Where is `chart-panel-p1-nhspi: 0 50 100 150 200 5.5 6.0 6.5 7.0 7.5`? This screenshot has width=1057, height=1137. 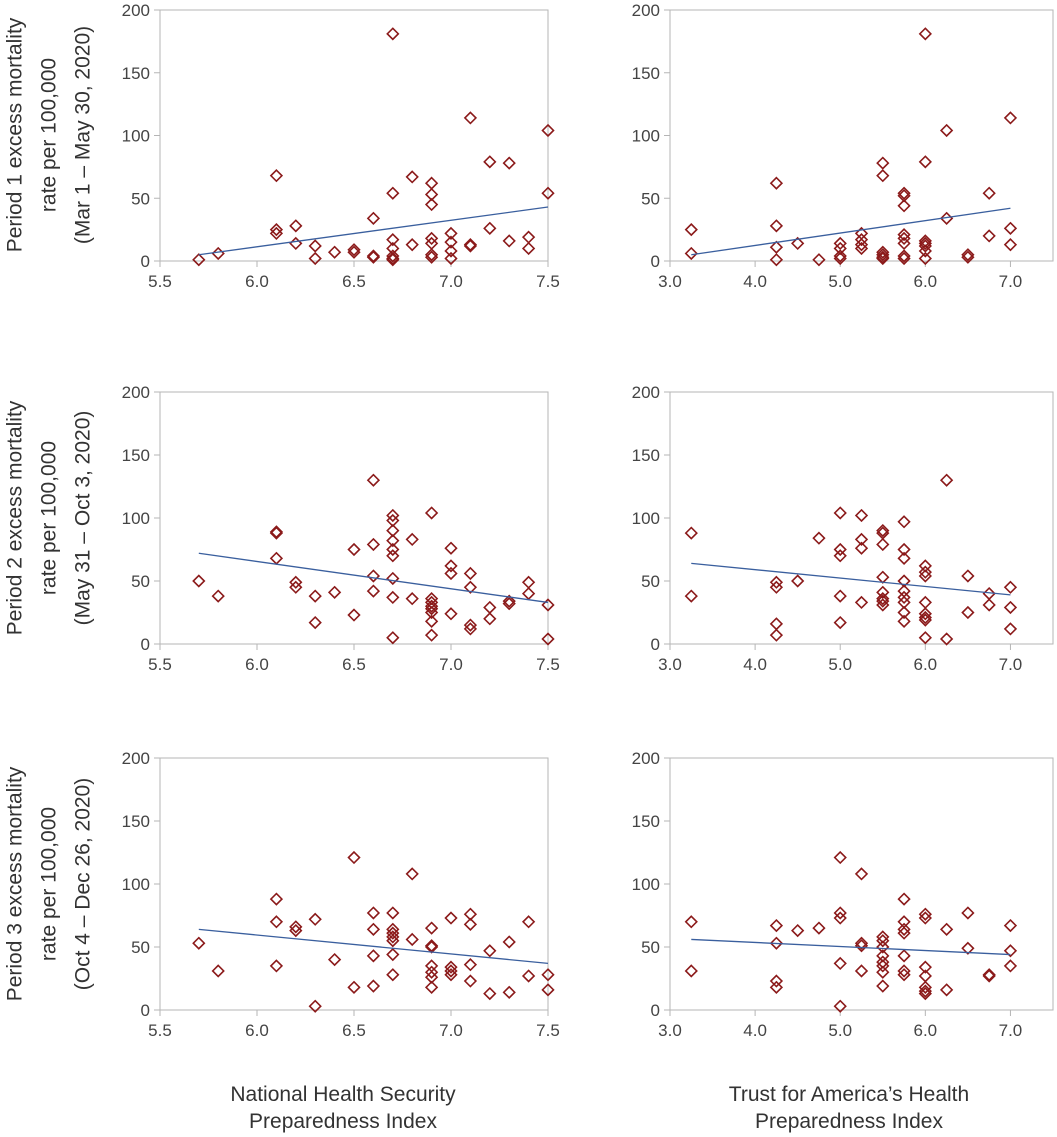
chart-panel-p1-nhspi: 0 50 100 150 200 5.5 6.0 6.5 7.0 7.5 is located at coordinates (341, 146).